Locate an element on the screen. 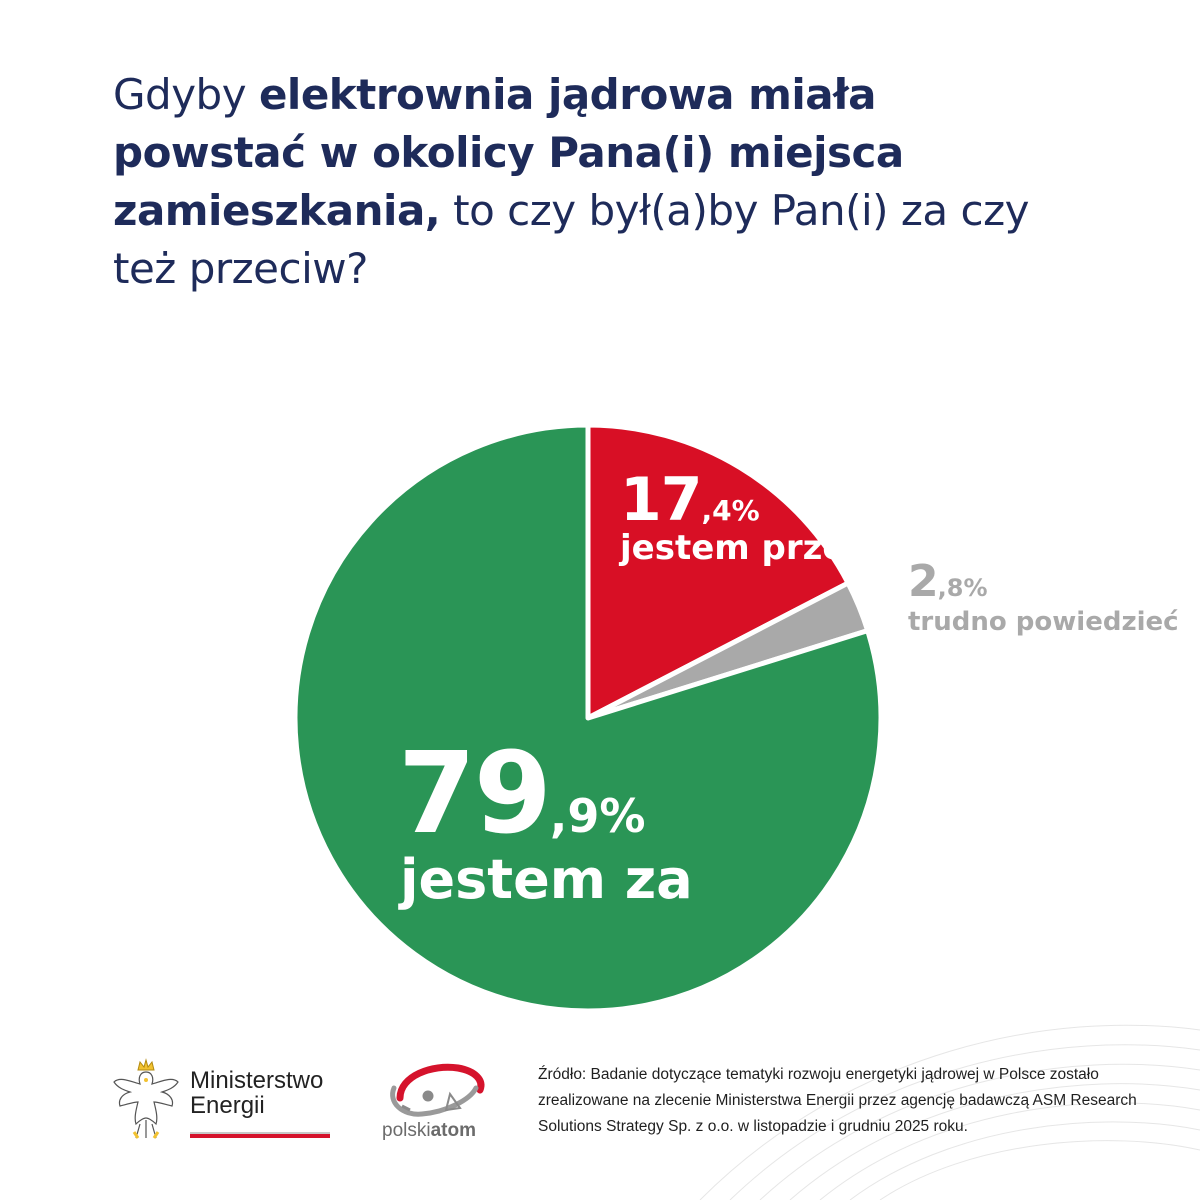 The image size is (1200, 1200). ministry-logo: Ministerstwo Energii is located at coordinates (230, 1103).